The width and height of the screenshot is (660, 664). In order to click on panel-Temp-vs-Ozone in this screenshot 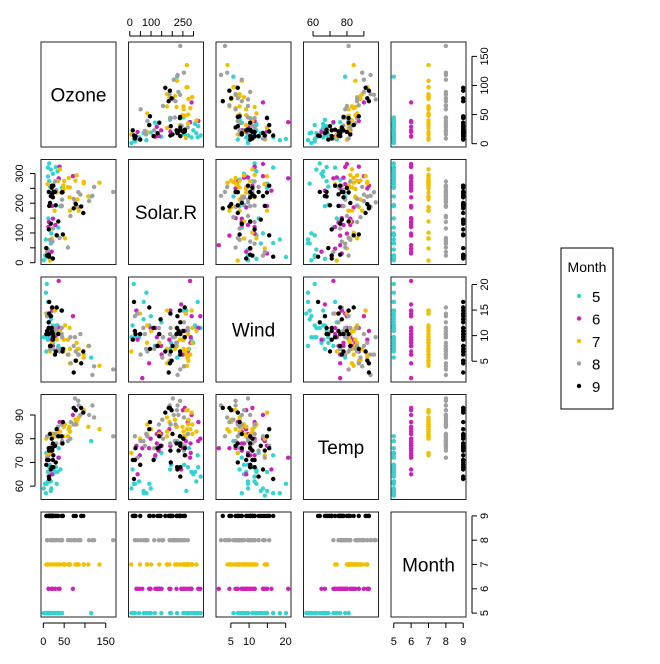, I will do `click(78, 447)`.